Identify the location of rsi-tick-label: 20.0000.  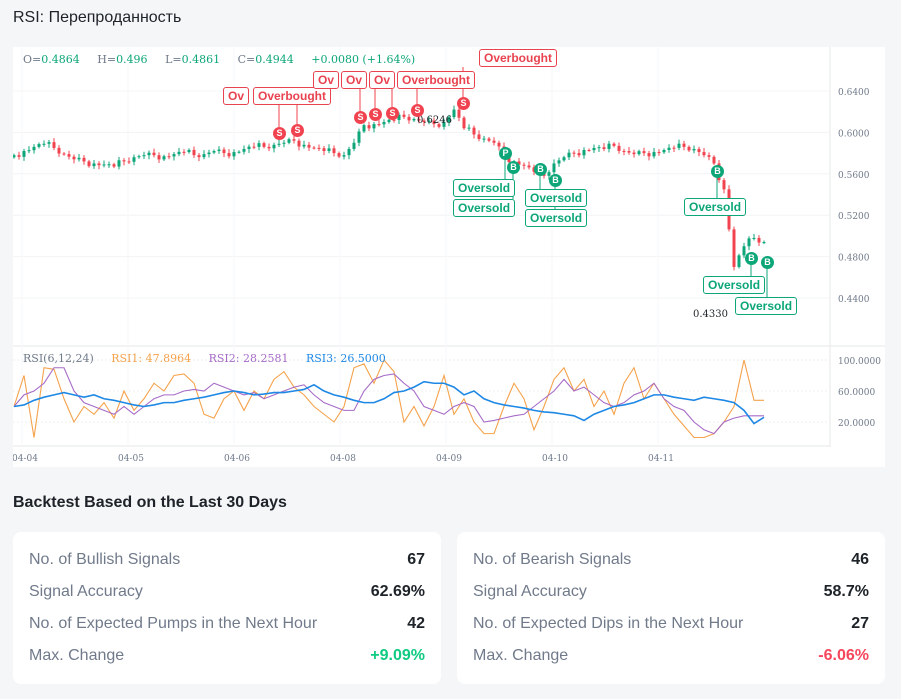
(856, 424).